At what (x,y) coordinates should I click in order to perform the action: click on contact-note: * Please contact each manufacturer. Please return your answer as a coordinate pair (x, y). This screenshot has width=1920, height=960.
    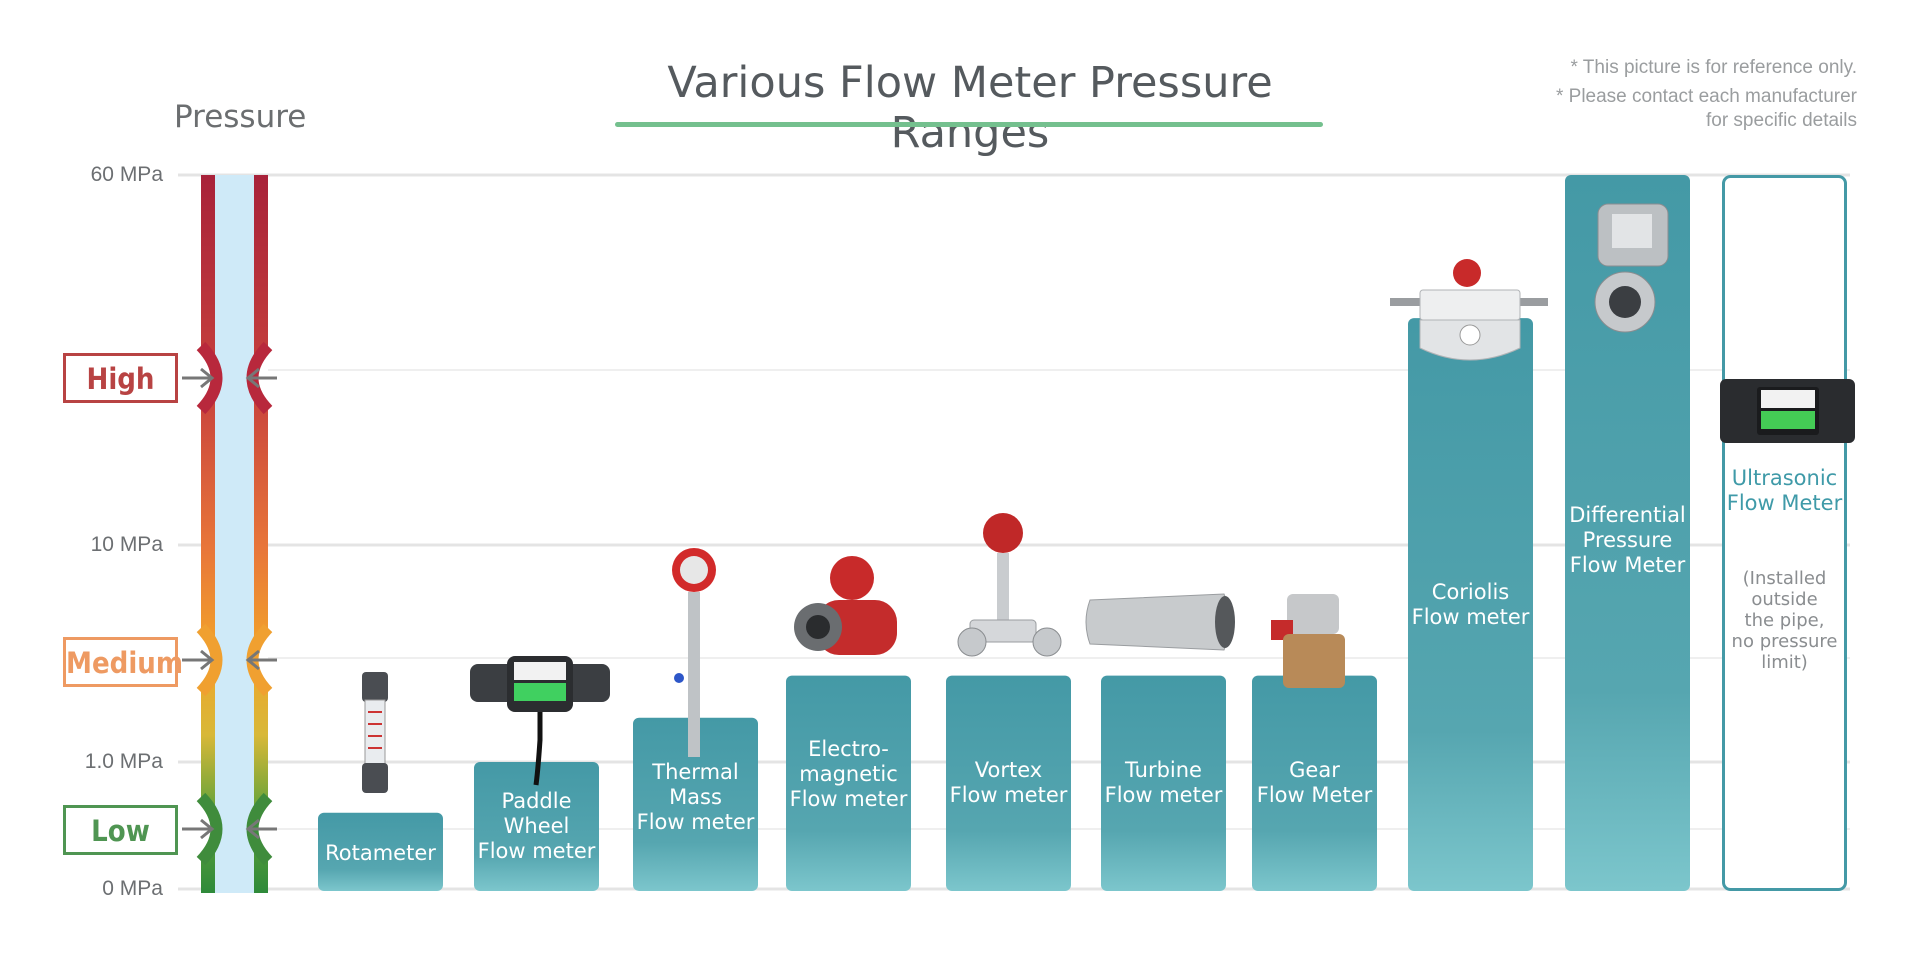
    Looking at the image, I should click on (1706, 96).